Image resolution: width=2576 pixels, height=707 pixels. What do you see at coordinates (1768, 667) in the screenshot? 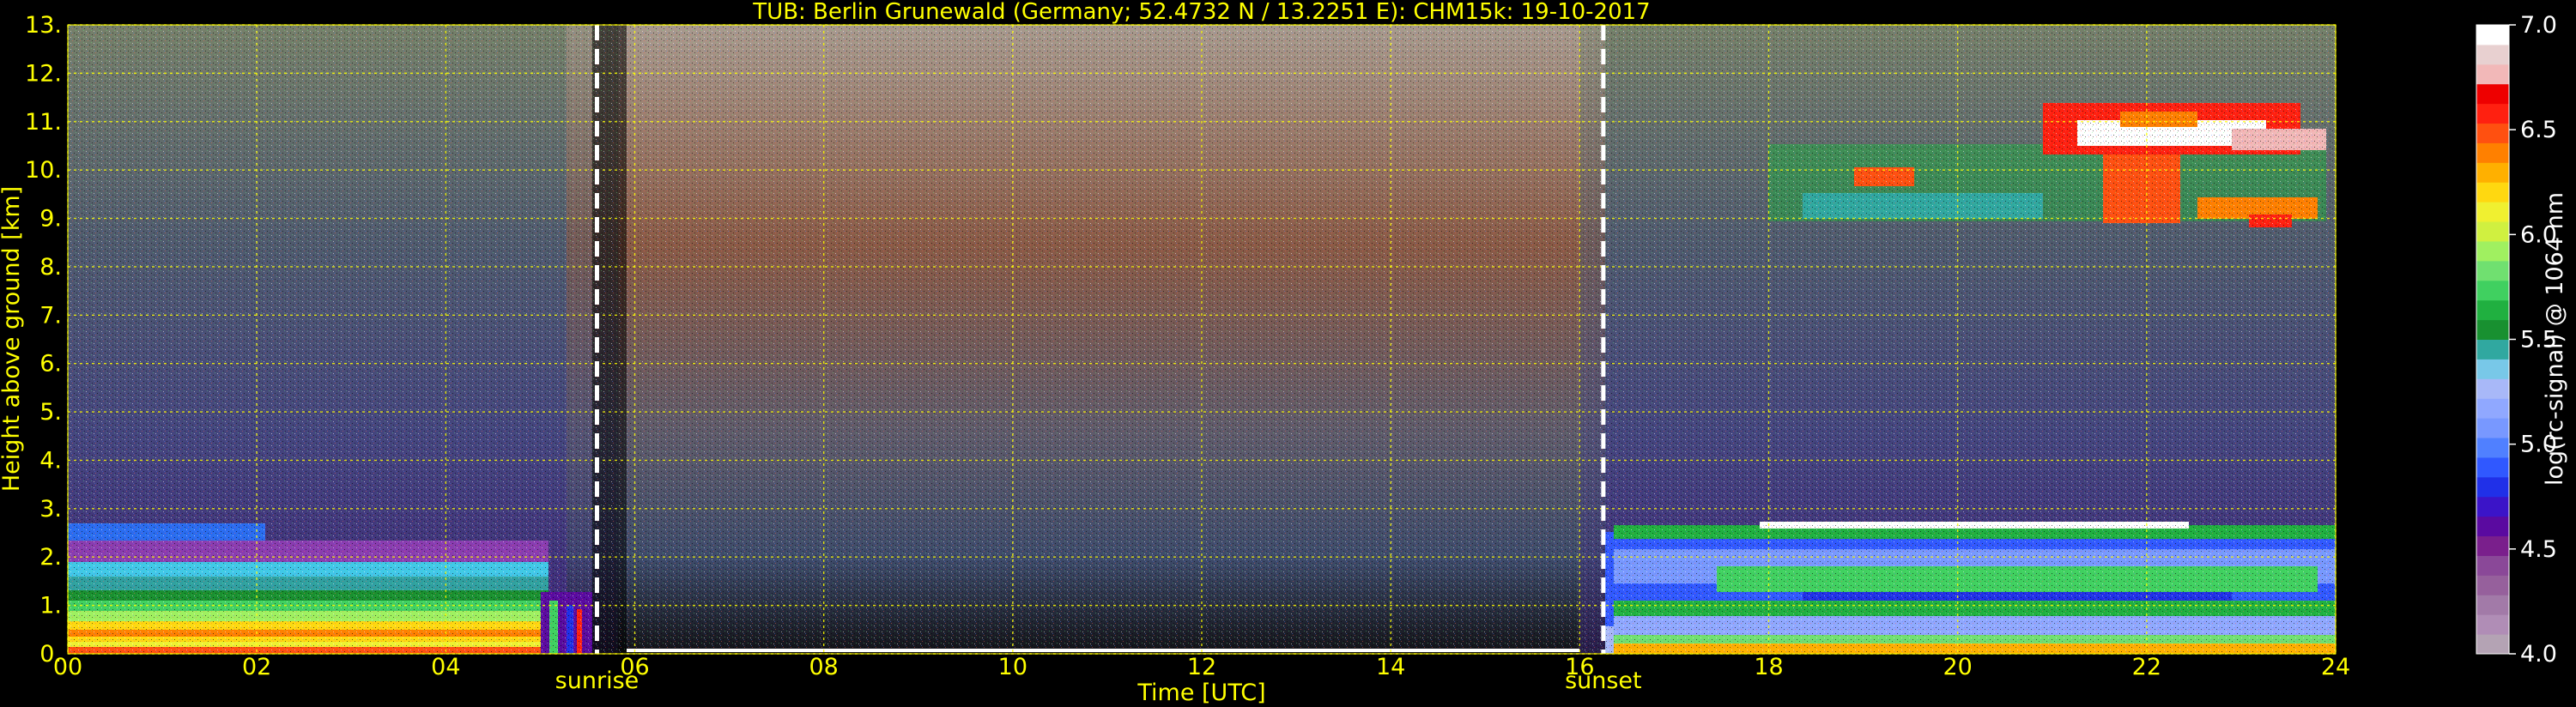
I see `x-tick-label: 18` at bounding box center [1768, 667].